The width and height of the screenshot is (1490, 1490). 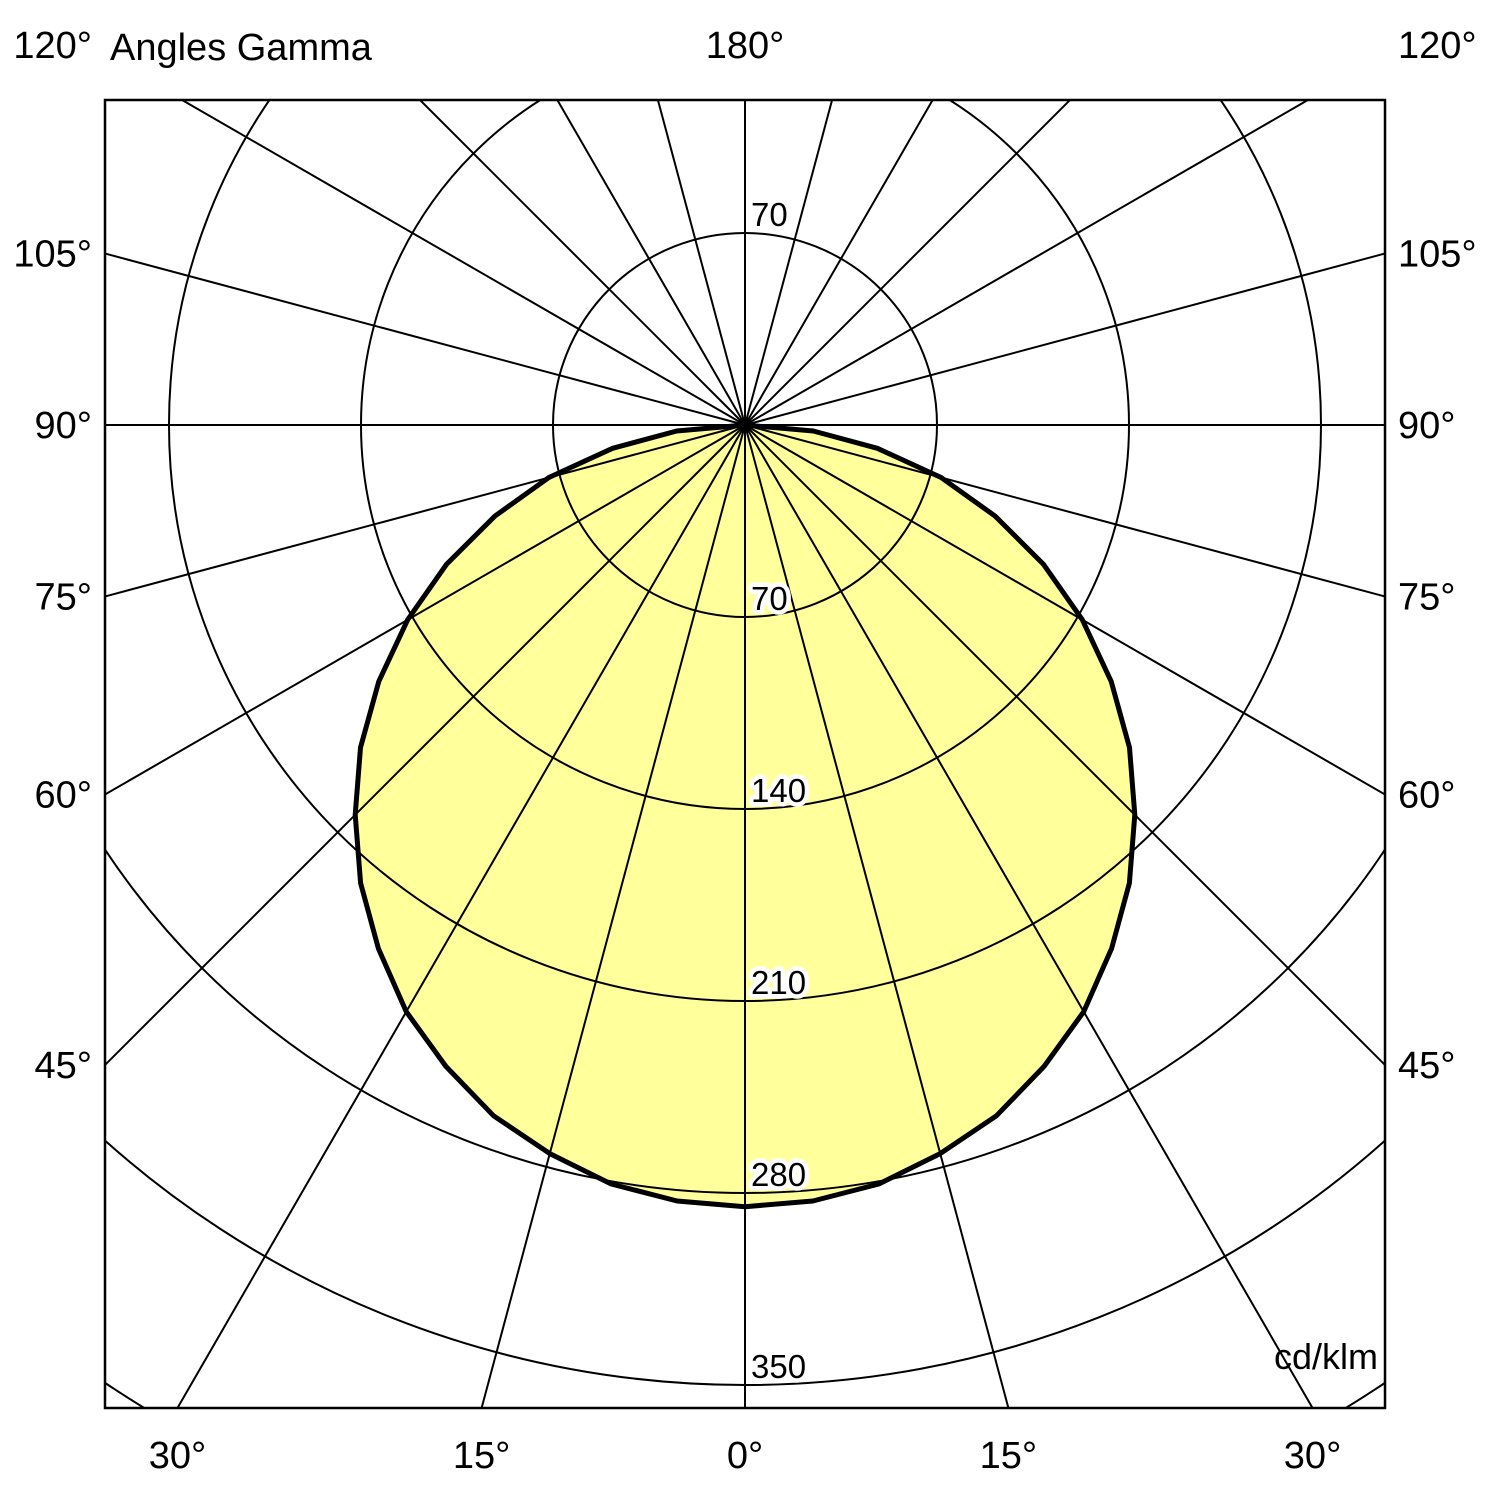 What do you see at coordinates (745, 1456) in the screenshot?
I see `gamma-label-bottom: 0°` at bounding box center [745, 1456].